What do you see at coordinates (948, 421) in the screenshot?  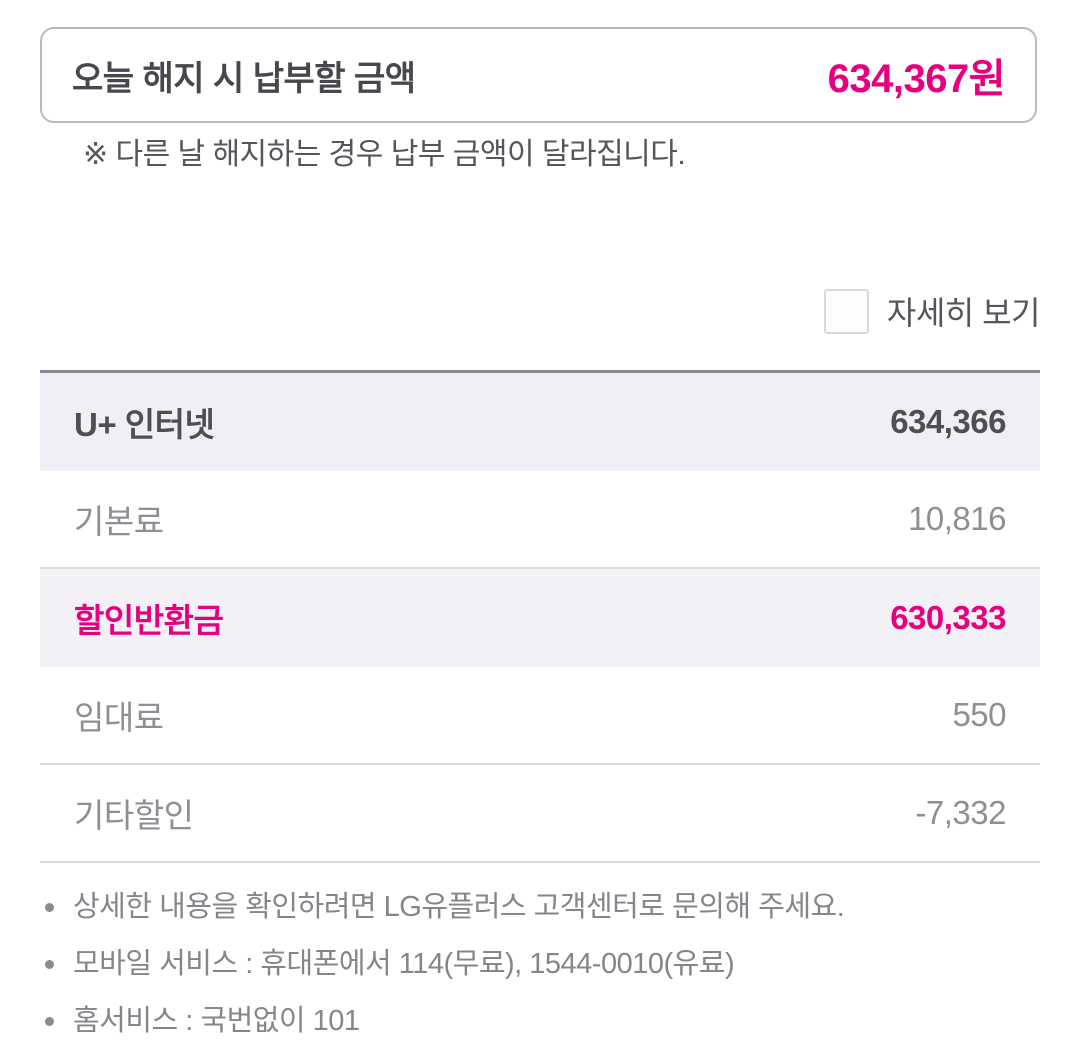 I see `row-value: 634,366` at bounding box center [948, 421].